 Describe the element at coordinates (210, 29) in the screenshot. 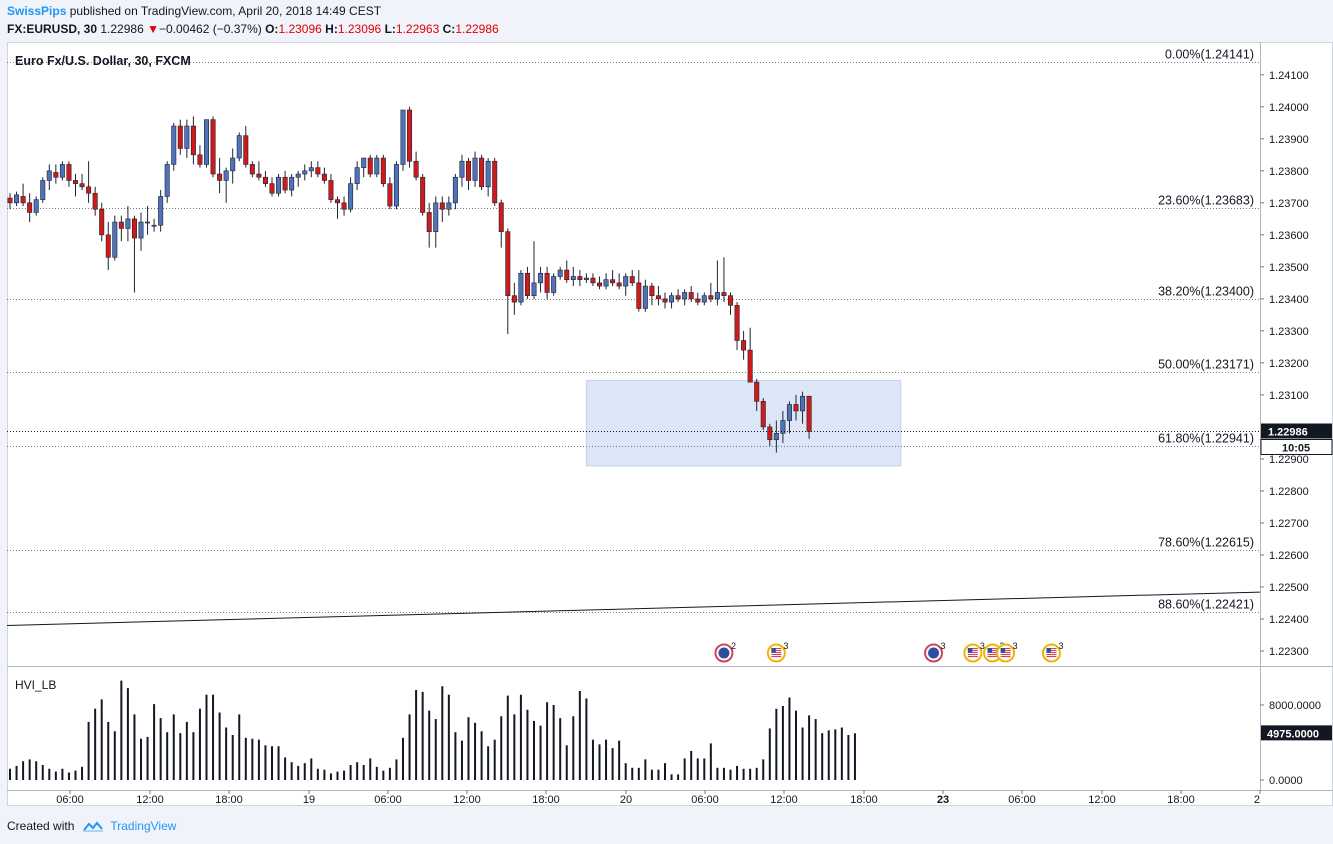

I see `price-change: −0.00462 (−0.37%)` at that location.